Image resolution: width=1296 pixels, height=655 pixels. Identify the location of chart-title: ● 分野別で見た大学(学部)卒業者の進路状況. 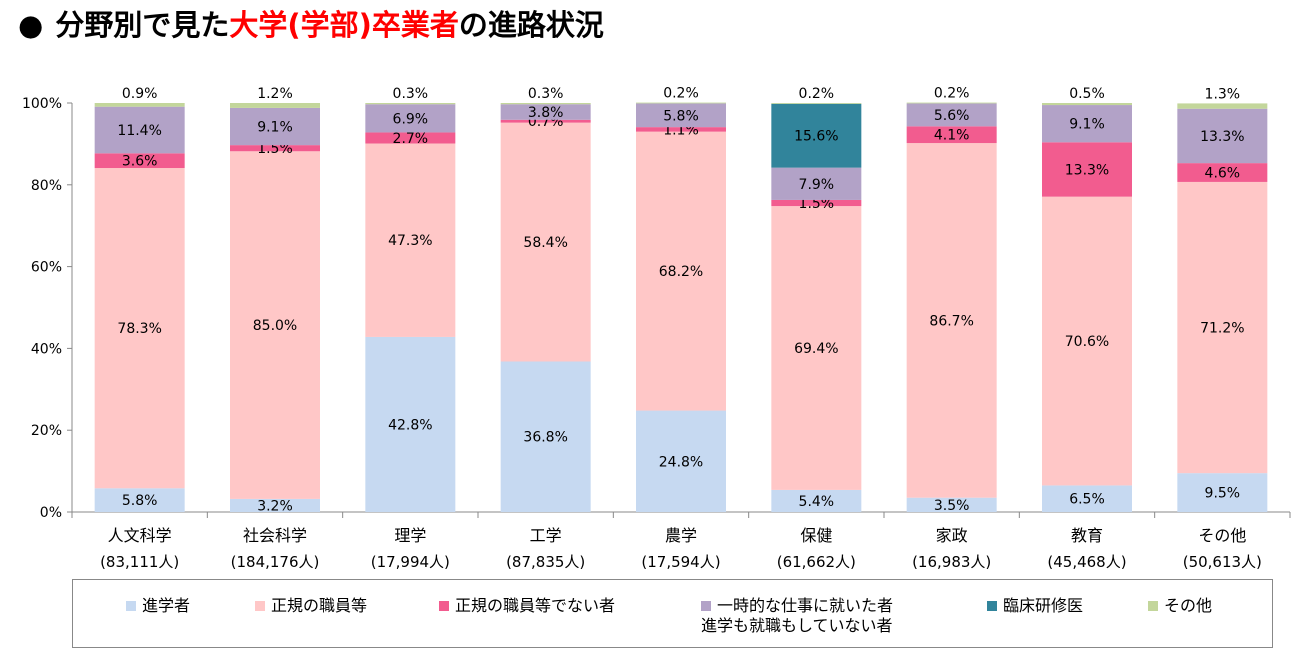
(311, 25).